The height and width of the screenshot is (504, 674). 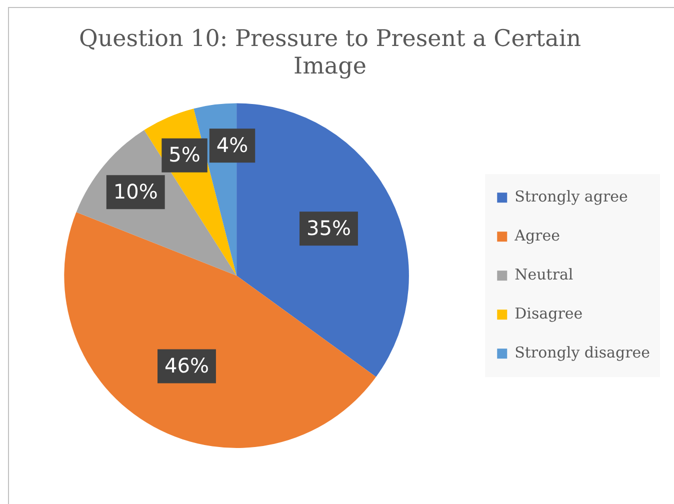 What do you see at coordinates (571, 196) in the screenshot?
I see `legend-label: Strongly agree` at bounding box center [571, 196].